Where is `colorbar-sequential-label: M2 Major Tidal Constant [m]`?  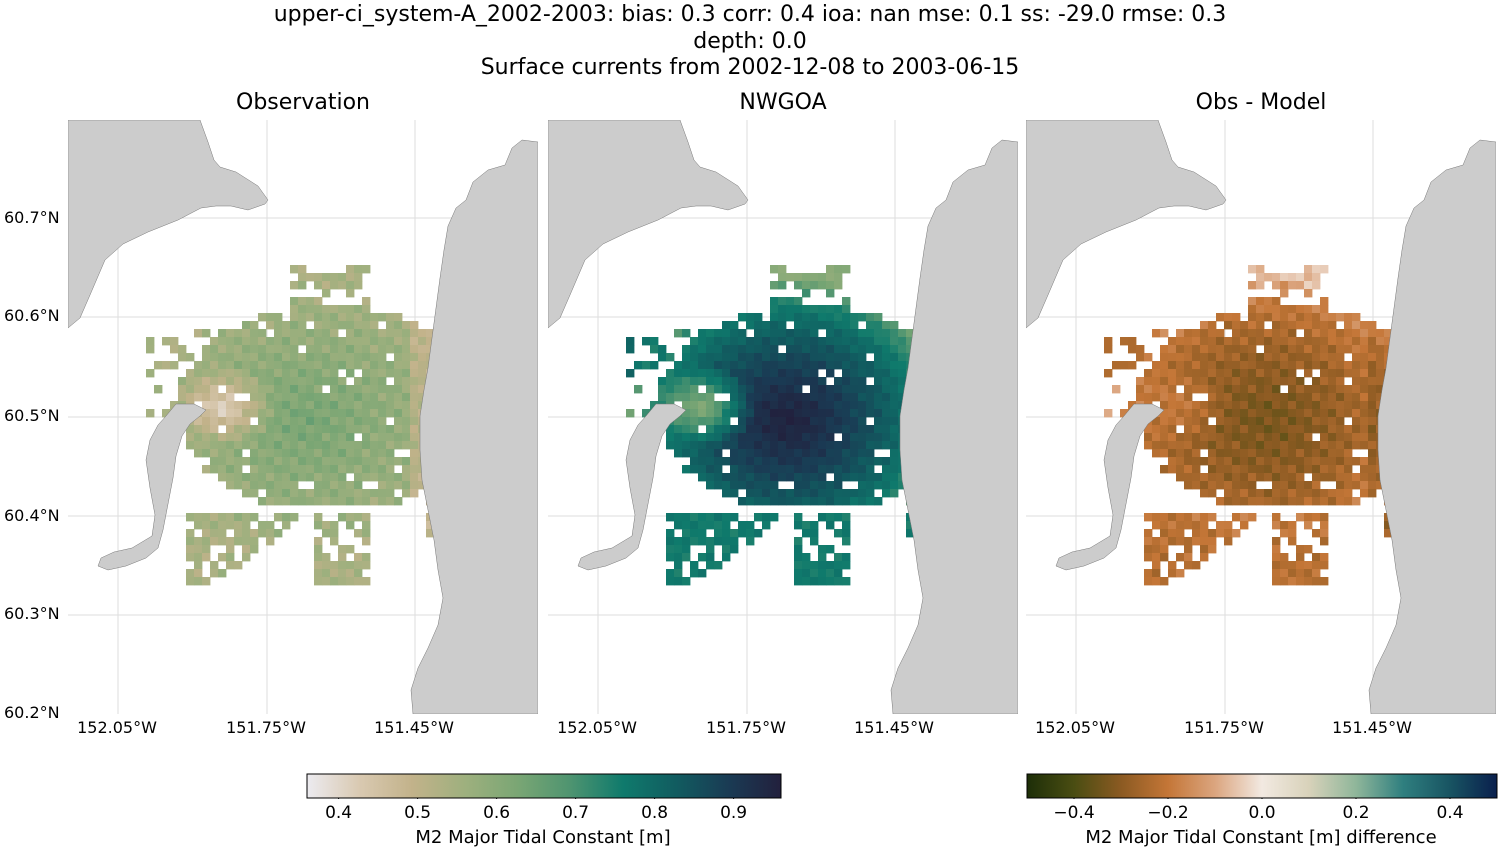 colorbar-sequential-label: M2 Major Tidal Constant [m] is located at coordinates (543, 837).